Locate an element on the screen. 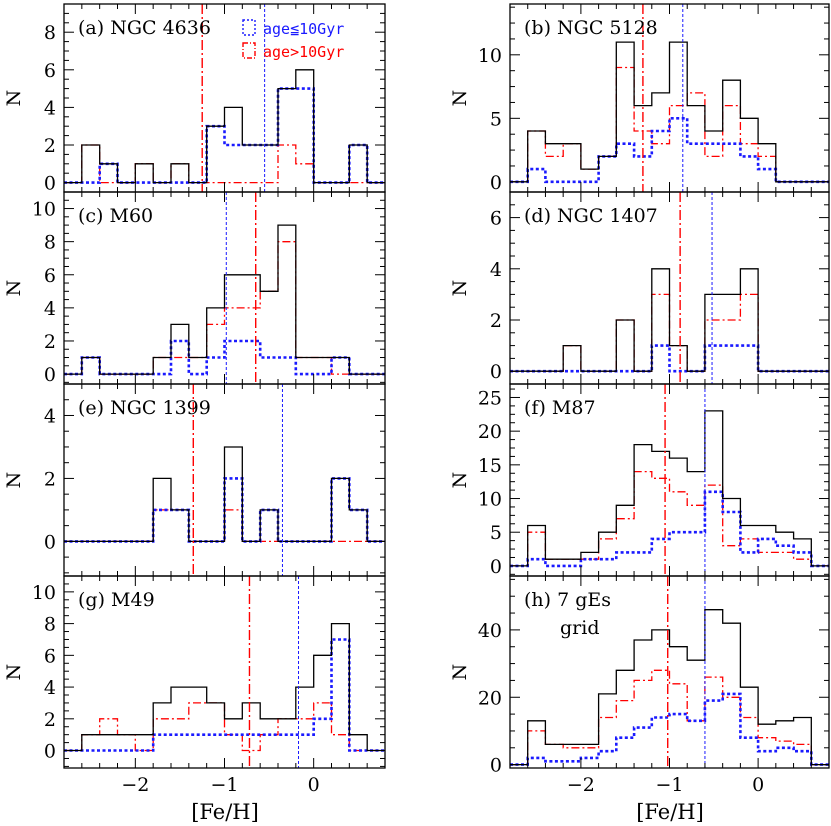 The height and width of the screenshot is (826, 831). panel-c: 0 2 4 6 8 10 N (c) M60 is located at coordinates (194, 288).